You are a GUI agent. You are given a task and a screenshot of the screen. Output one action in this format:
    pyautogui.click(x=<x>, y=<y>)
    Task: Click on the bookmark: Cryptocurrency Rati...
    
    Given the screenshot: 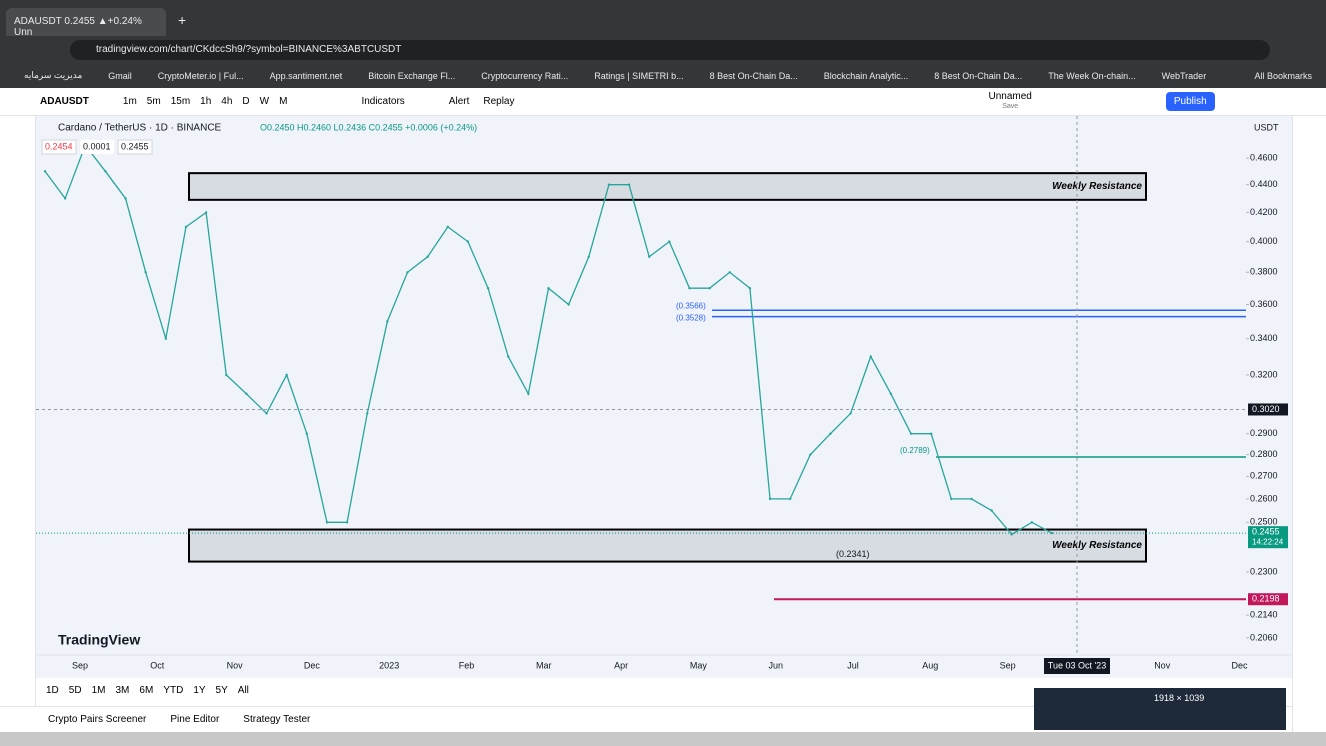 What is the action you would take?
    pyautogui.click(x=525, y=75)
    